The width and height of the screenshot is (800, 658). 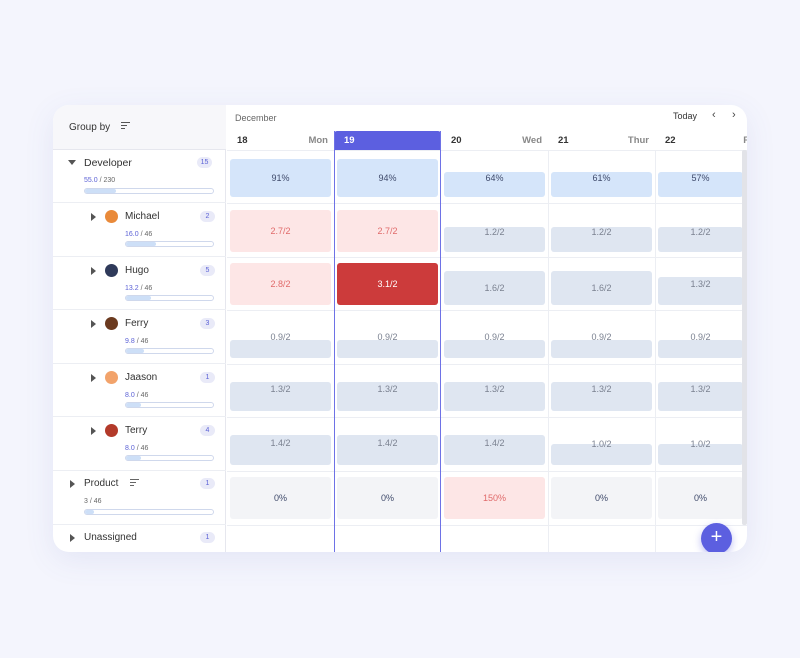 I want to click on task-count-badge: 3, so click(x=207, y=323).